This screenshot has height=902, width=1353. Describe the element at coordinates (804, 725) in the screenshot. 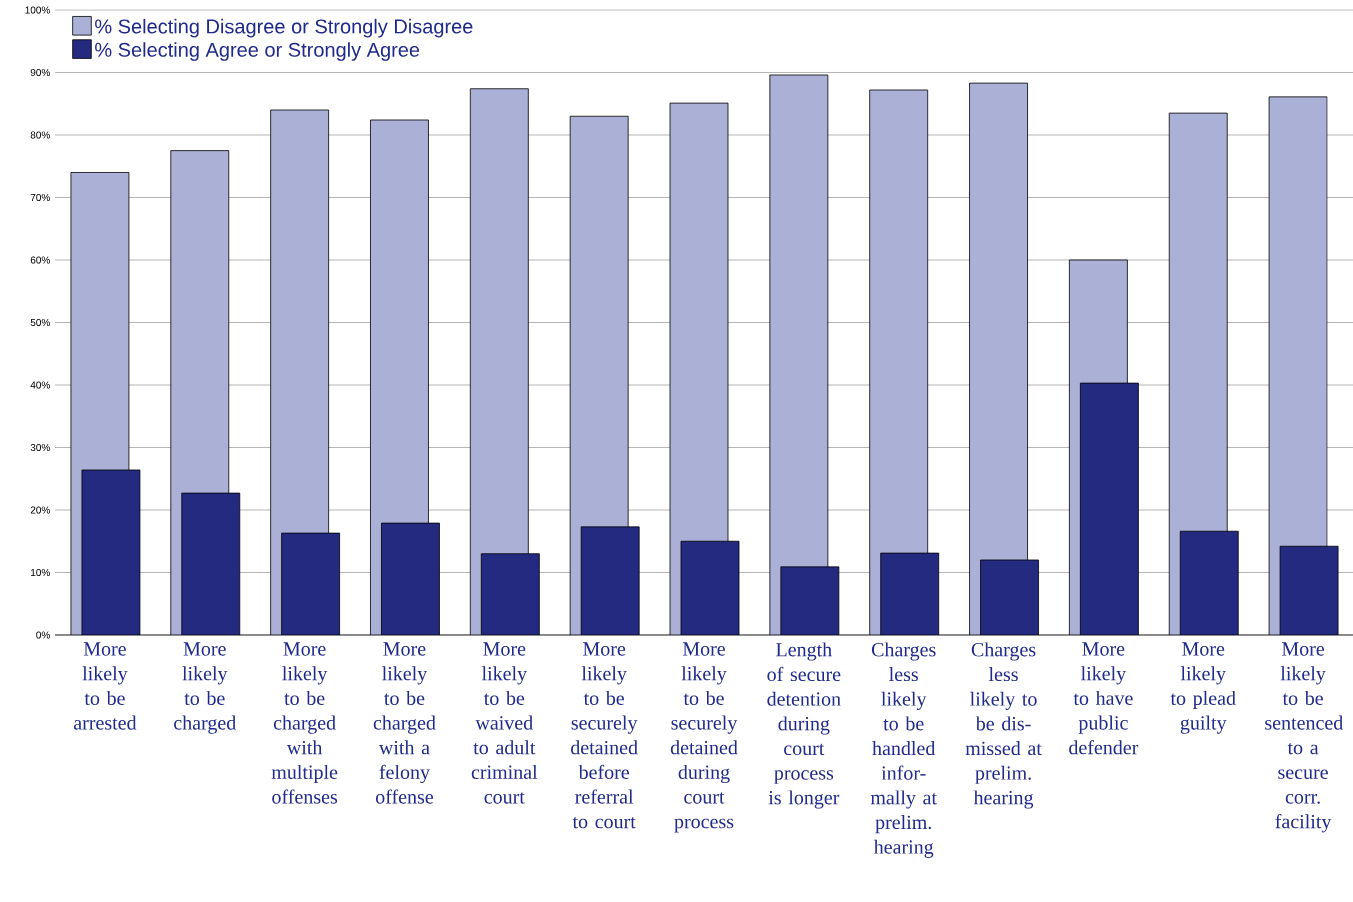

I see `x-tick-label: Length of secure detention during court process is longer` at that location.